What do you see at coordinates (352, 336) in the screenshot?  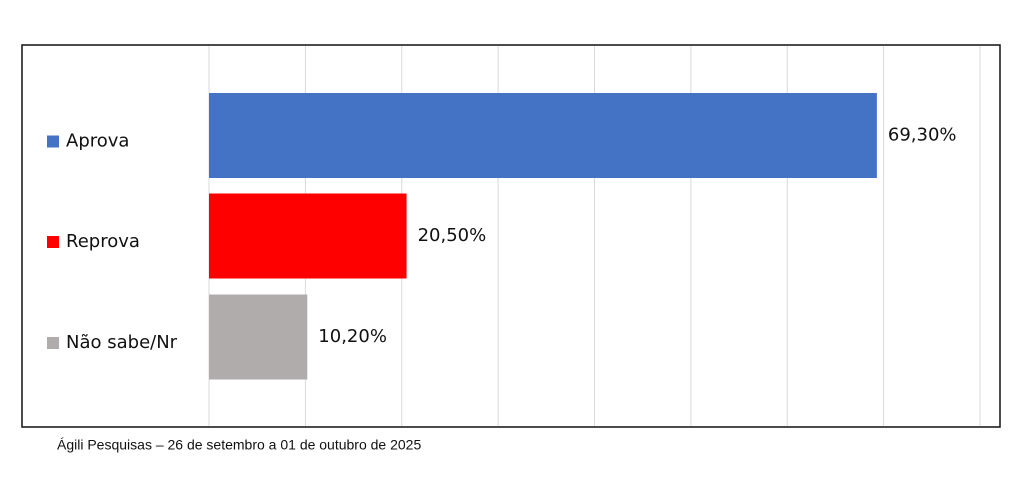 I see `value-label: 10,20%` at bounding box center [352, 336].